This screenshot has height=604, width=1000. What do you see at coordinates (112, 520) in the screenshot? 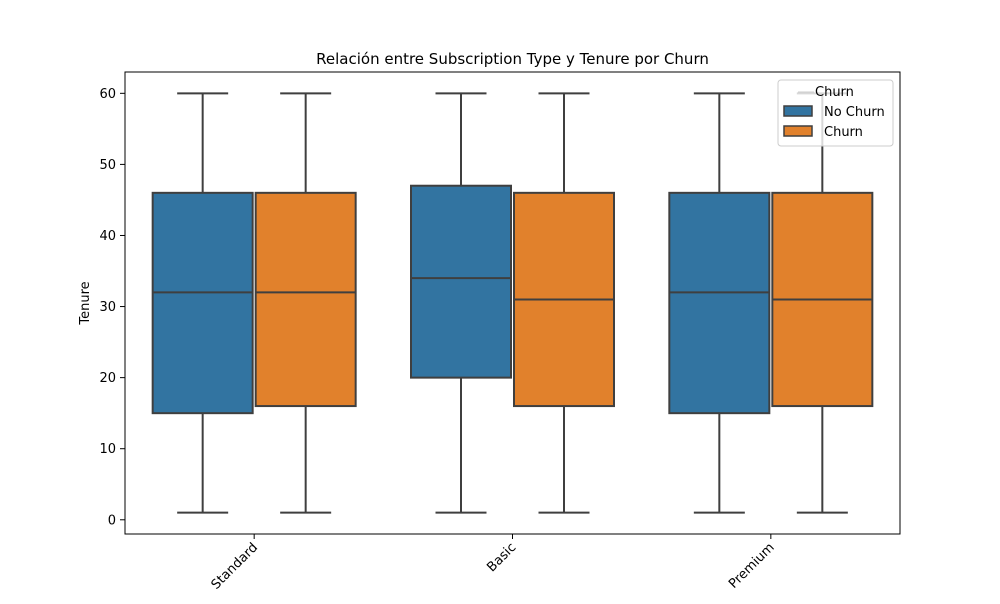
I see `y-tick-label: 0` at bounding box center [112, 520].